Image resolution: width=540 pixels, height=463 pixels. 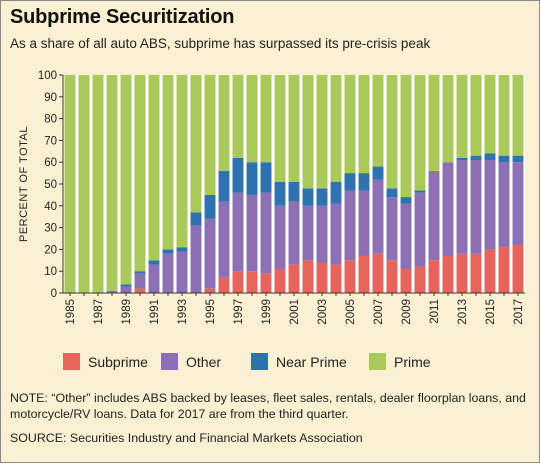 What do you see at coordinates (224, 123) in the screenshot?
I see `bar-prime-1996` at bounding box center [224, 123].